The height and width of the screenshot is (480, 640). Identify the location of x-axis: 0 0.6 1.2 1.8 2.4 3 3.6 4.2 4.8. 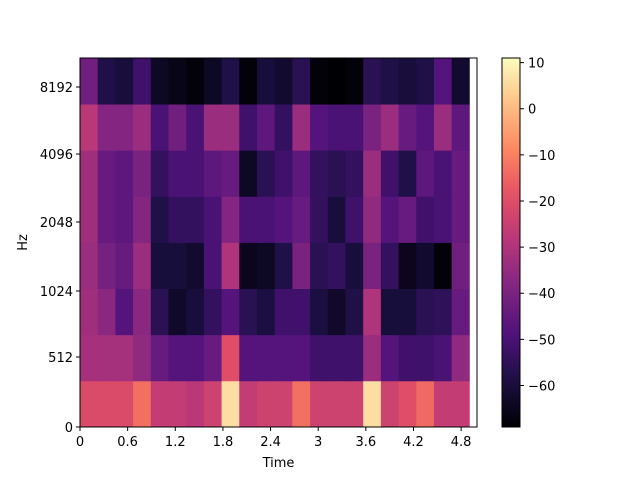
(274, 438).